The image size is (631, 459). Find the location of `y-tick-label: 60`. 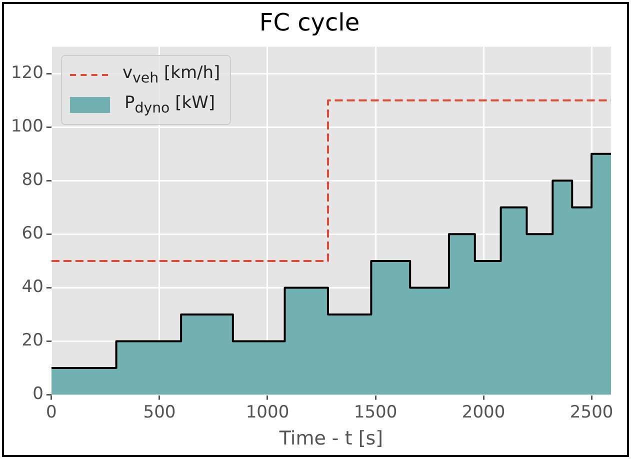

y-tick-label: 60 is located at coordinates (33, 234).